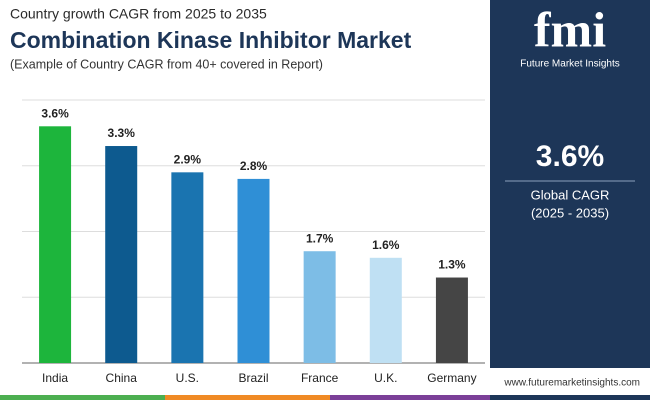 Image resolution: width=650 pixels, height=400 pixels. Describe the element at coordinates (320, 238) in the screenshot. I see `value-label: 1.7%` at that location.